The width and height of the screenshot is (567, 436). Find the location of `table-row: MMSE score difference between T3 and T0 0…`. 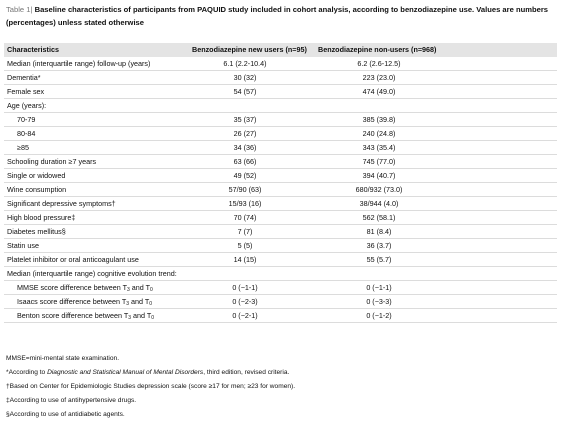

table-row: MMSE score difference between T3 and T0 0… is located at coordinates (280, 288).